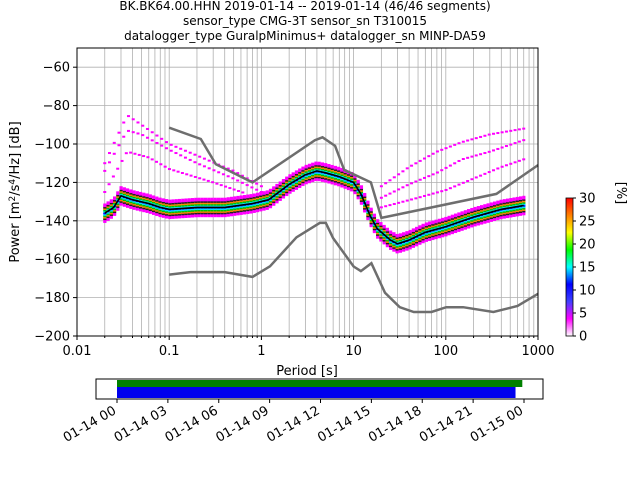 This screenshot has width=640, height=480. What do you see at coordinates (445, 351) in the screenshot?
I see `x-tick-label: 100` at bounding box center [445, 351].